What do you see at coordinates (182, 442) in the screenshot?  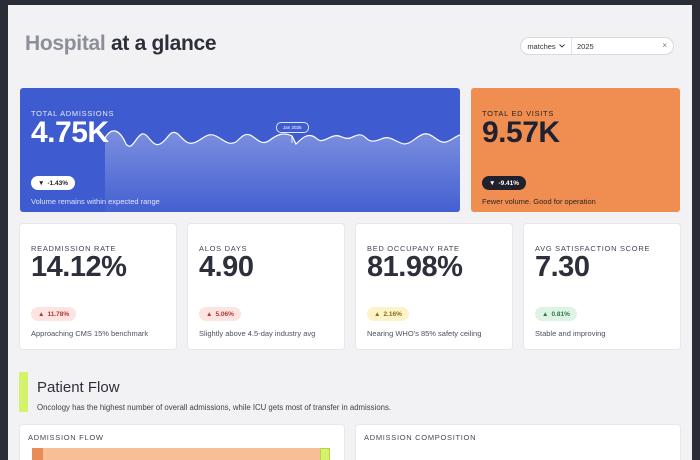 I see `admission-flow-panel: ADMISSION FLOW` at bounding box center [182, 442].